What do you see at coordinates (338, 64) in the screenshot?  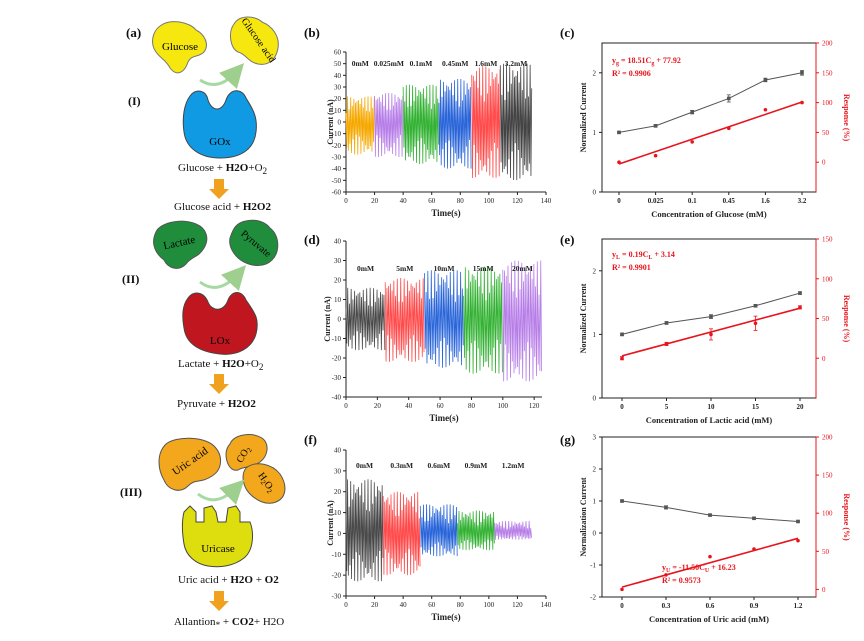 I see `y-tick-label: 50` at bounding box center [338, 64].